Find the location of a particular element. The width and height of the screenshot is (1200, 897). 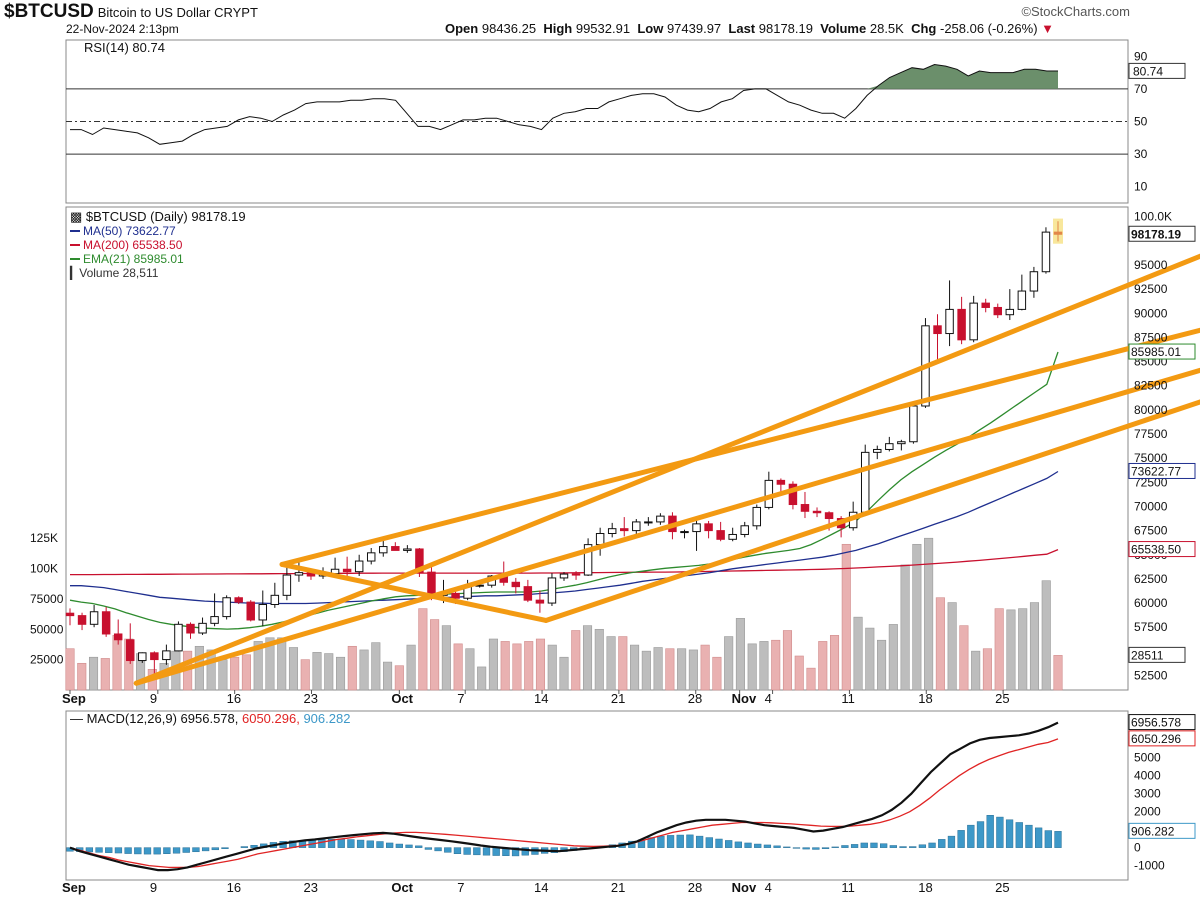

macd-x-axis-label: Oct is located at coordinates (402, 887).